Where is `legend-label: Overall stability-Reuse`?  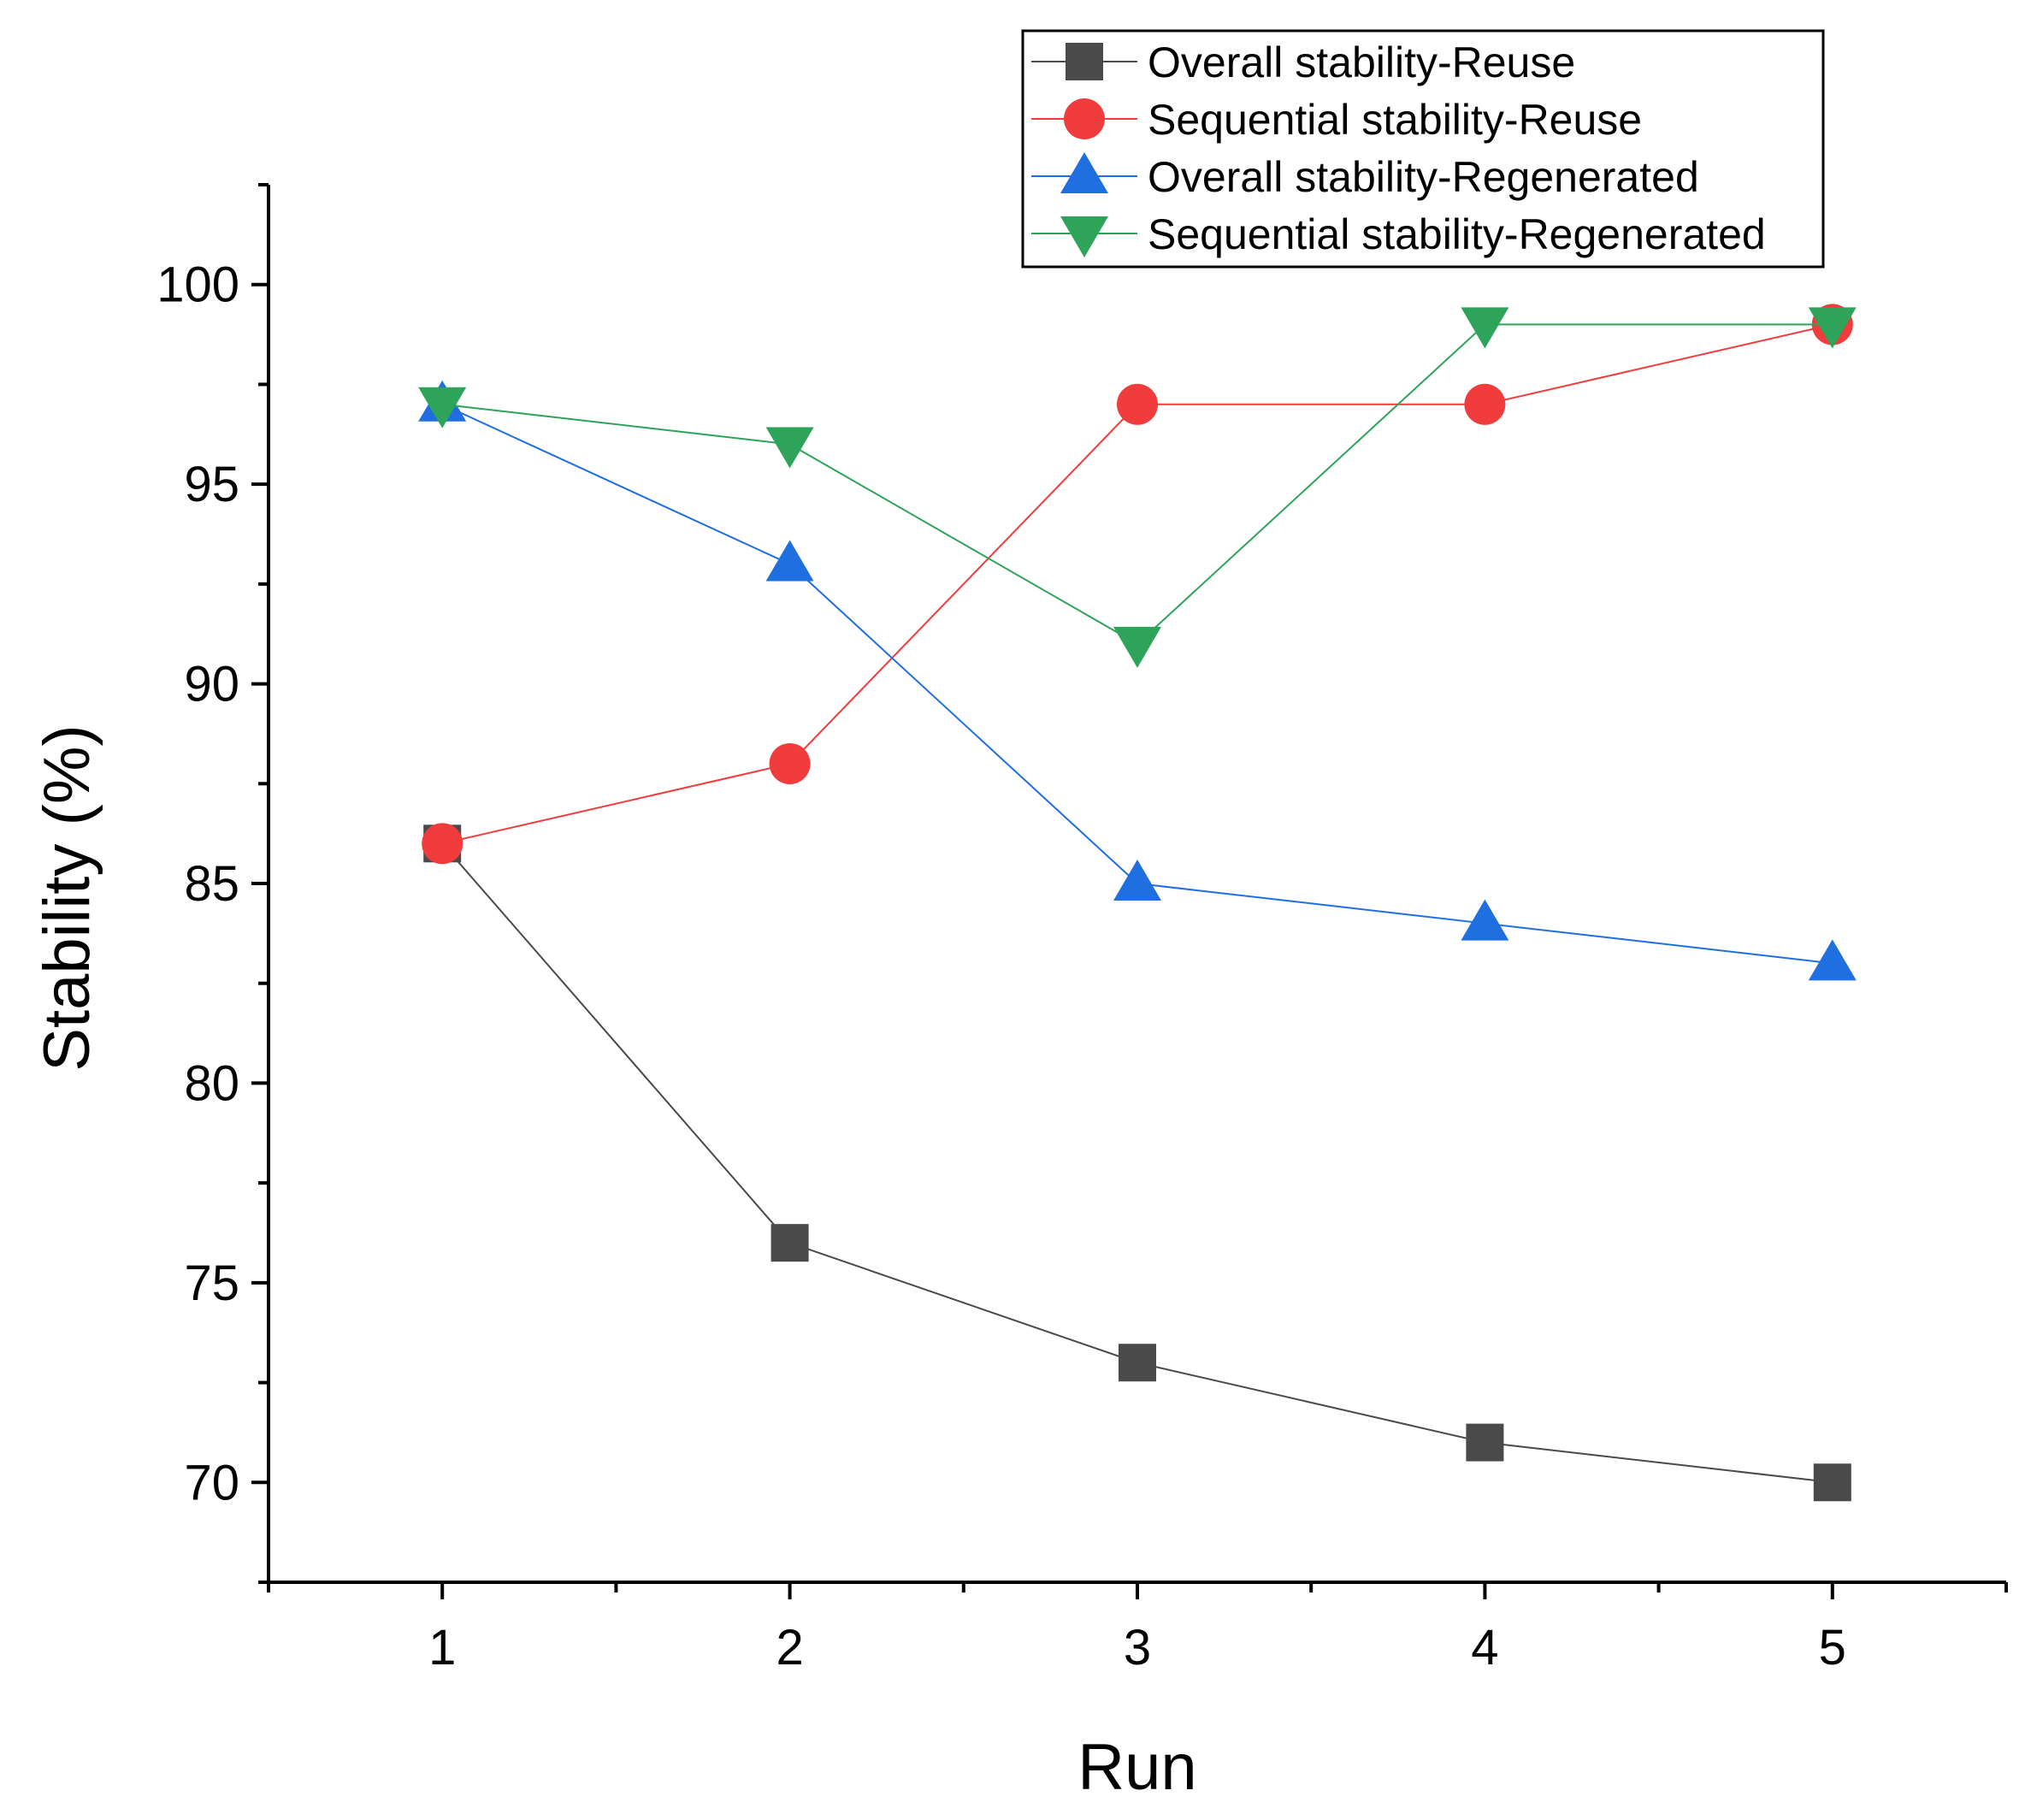
legend-label: Overall stability-Reuse is located at coordinates (1361, 62).